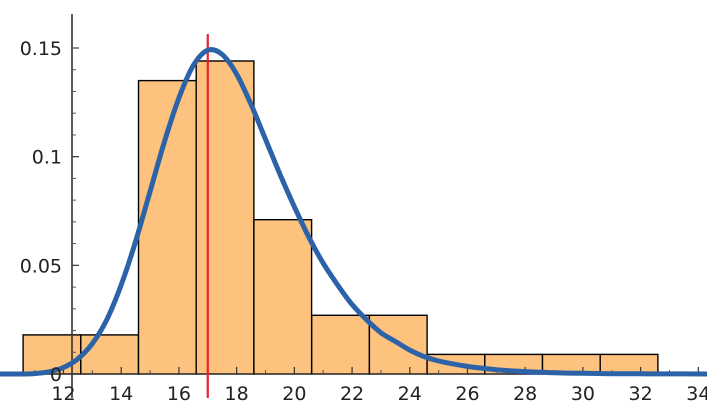 This screenshot has width=707, height=411. What do you see at coordinates (237, 394) in the screenshot?
I see `x-tick-label: 18` at bounding box center [237, 394].